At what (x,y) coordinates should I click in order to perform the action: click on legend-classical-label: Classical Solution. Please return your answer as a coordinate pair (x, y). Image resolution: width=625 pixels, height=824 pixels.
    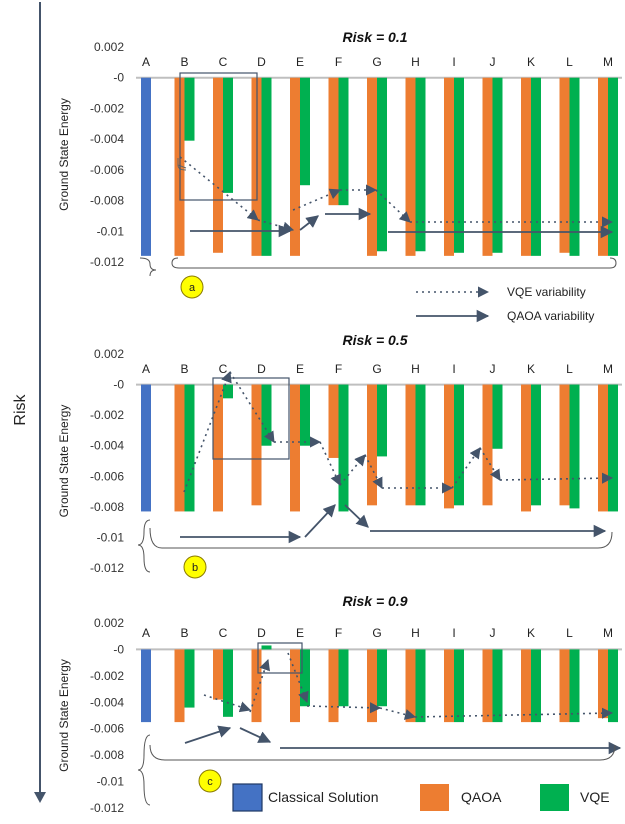
    Looking at the image, I should click on (323, 797).